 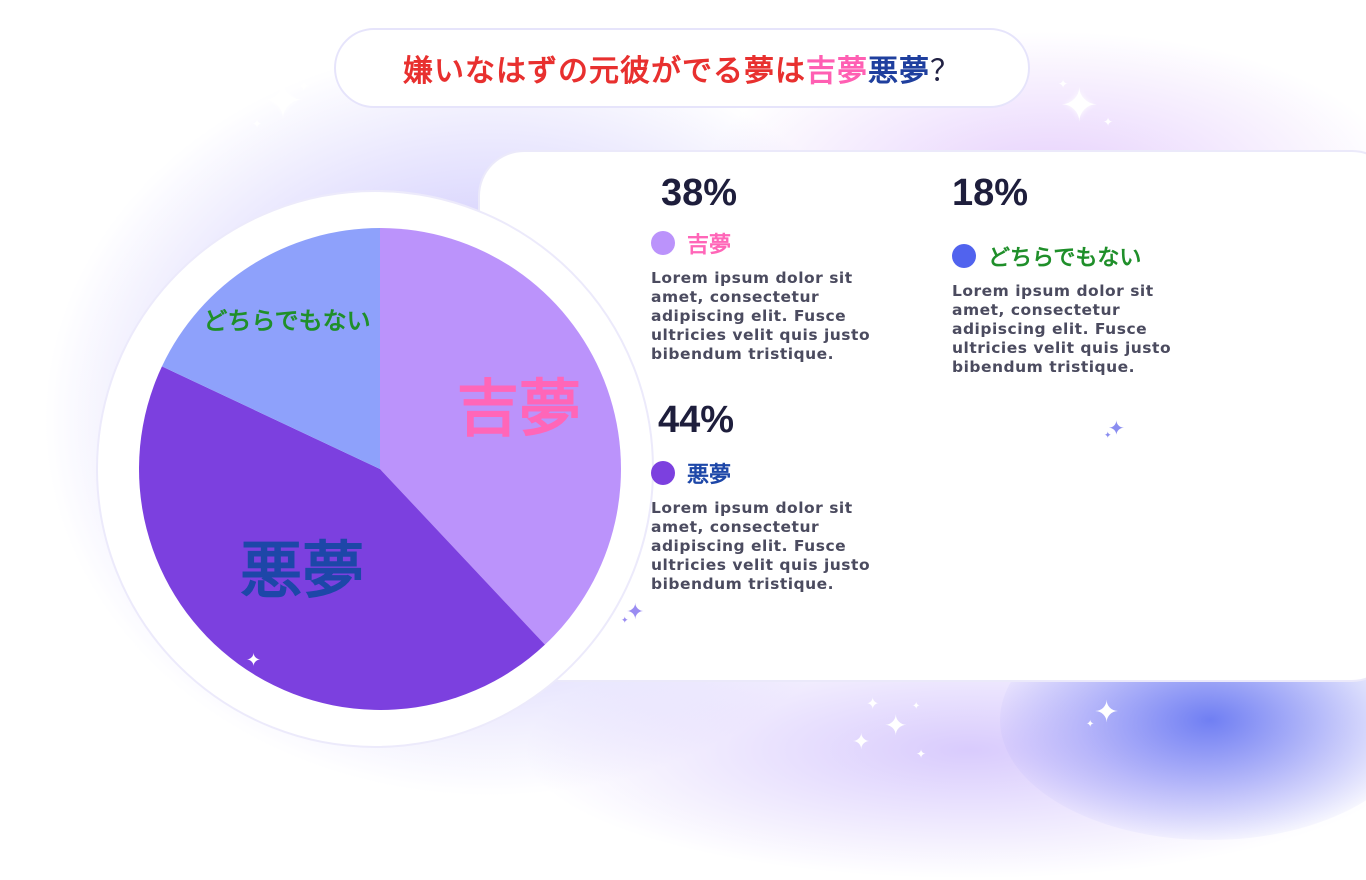 What do you see at coordinates (964, 256) in the screenshot?
I see `legend-dot-neither` at bounding box center [964, 256].